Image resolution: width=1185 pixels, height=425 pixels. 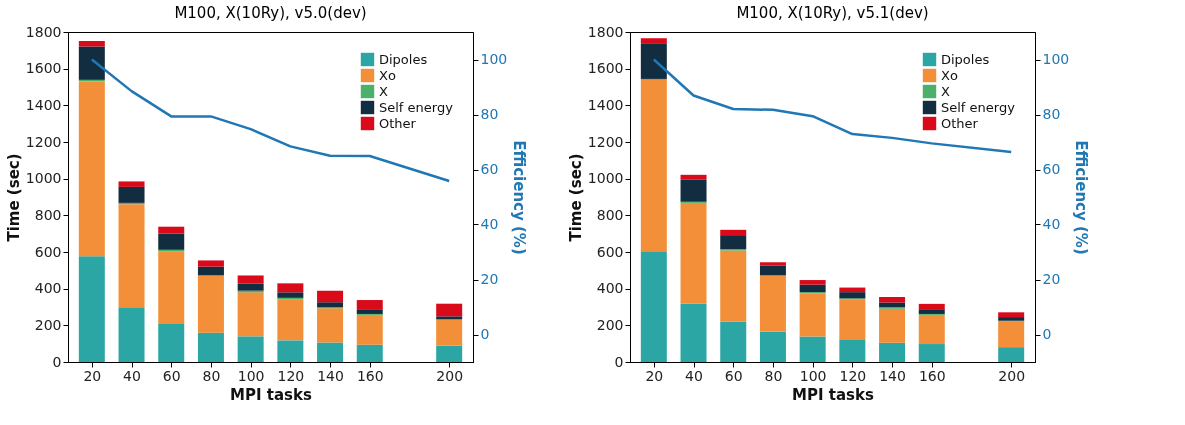 I want to click on x-tick-label: 160, so click(x=932, y=375).